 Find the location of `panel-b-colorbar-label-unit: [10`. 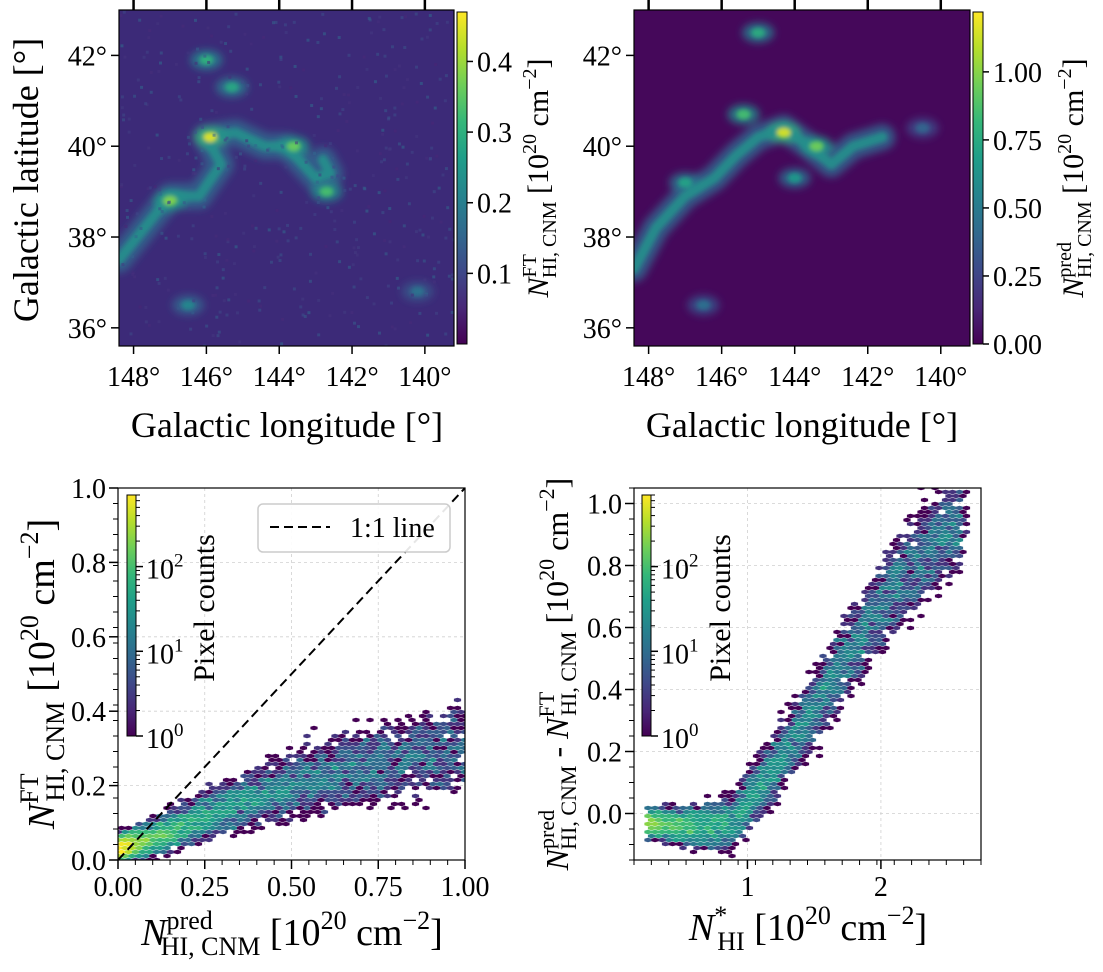

panel-b-colorbar-label-unit: [10 is located at coordinates (1073, 178).